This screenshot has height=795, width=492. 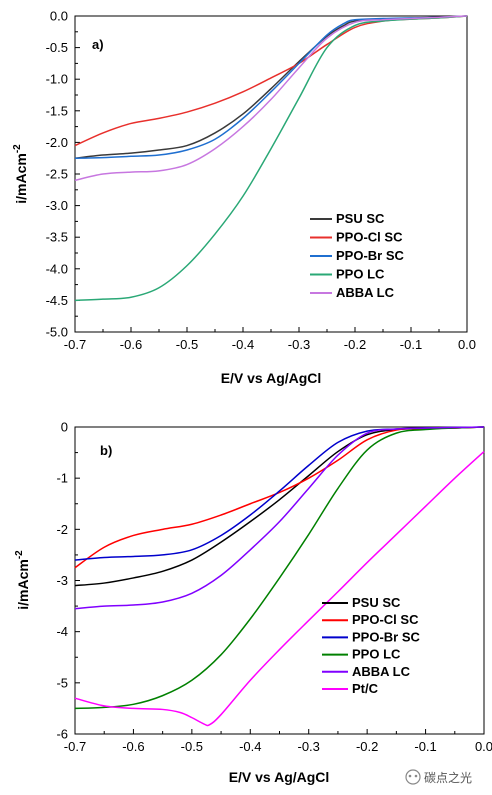 What do you see at coordinates (57, 110) in the screenshot?
I see `y-tick-label: -1.5` at bounding box center [57, 110].